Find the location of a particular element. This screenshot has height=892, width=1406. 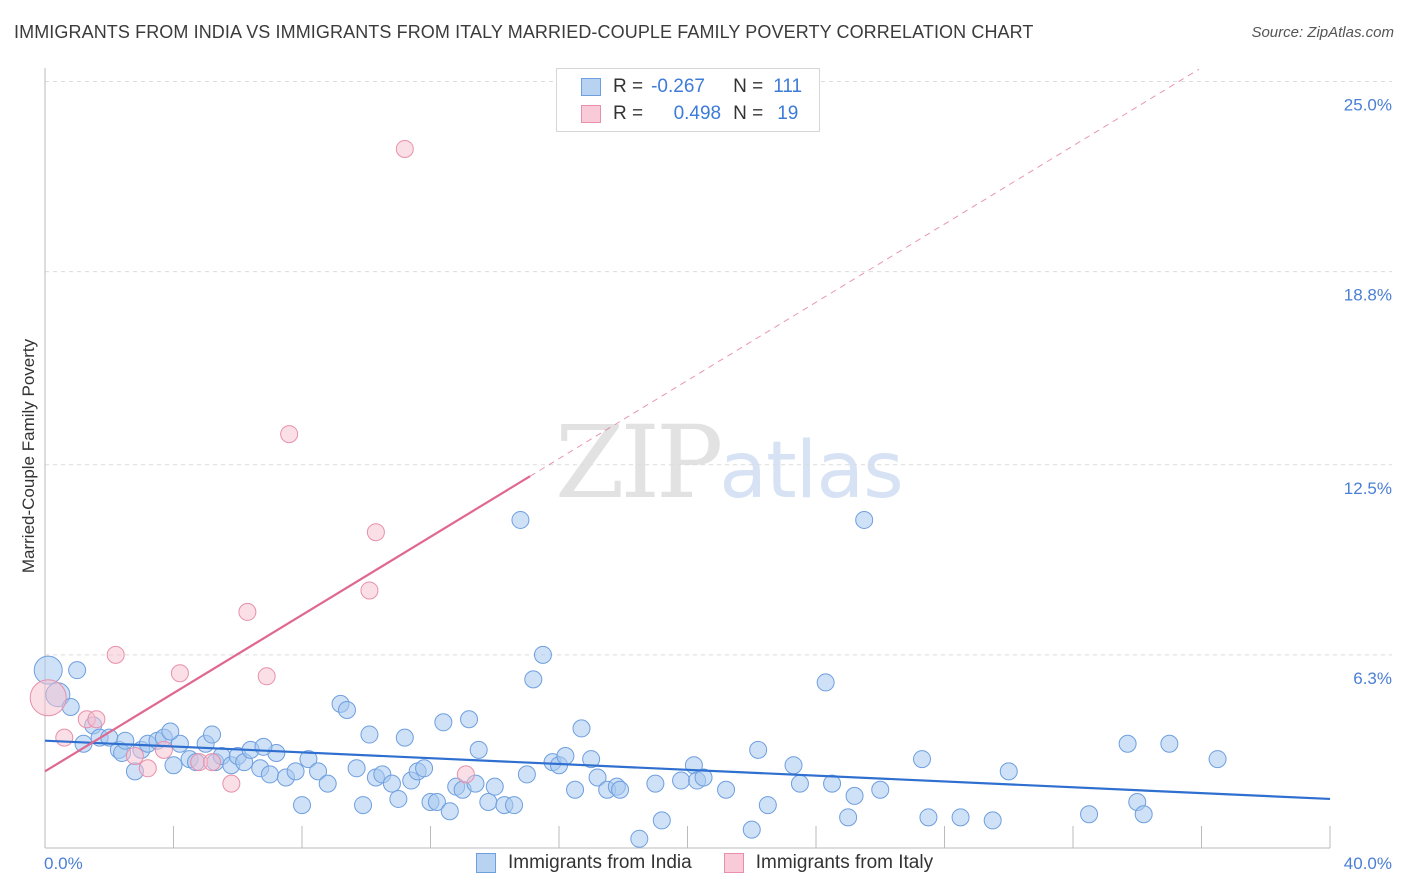

india-n-label: N = is located at coordinates (748, 86).